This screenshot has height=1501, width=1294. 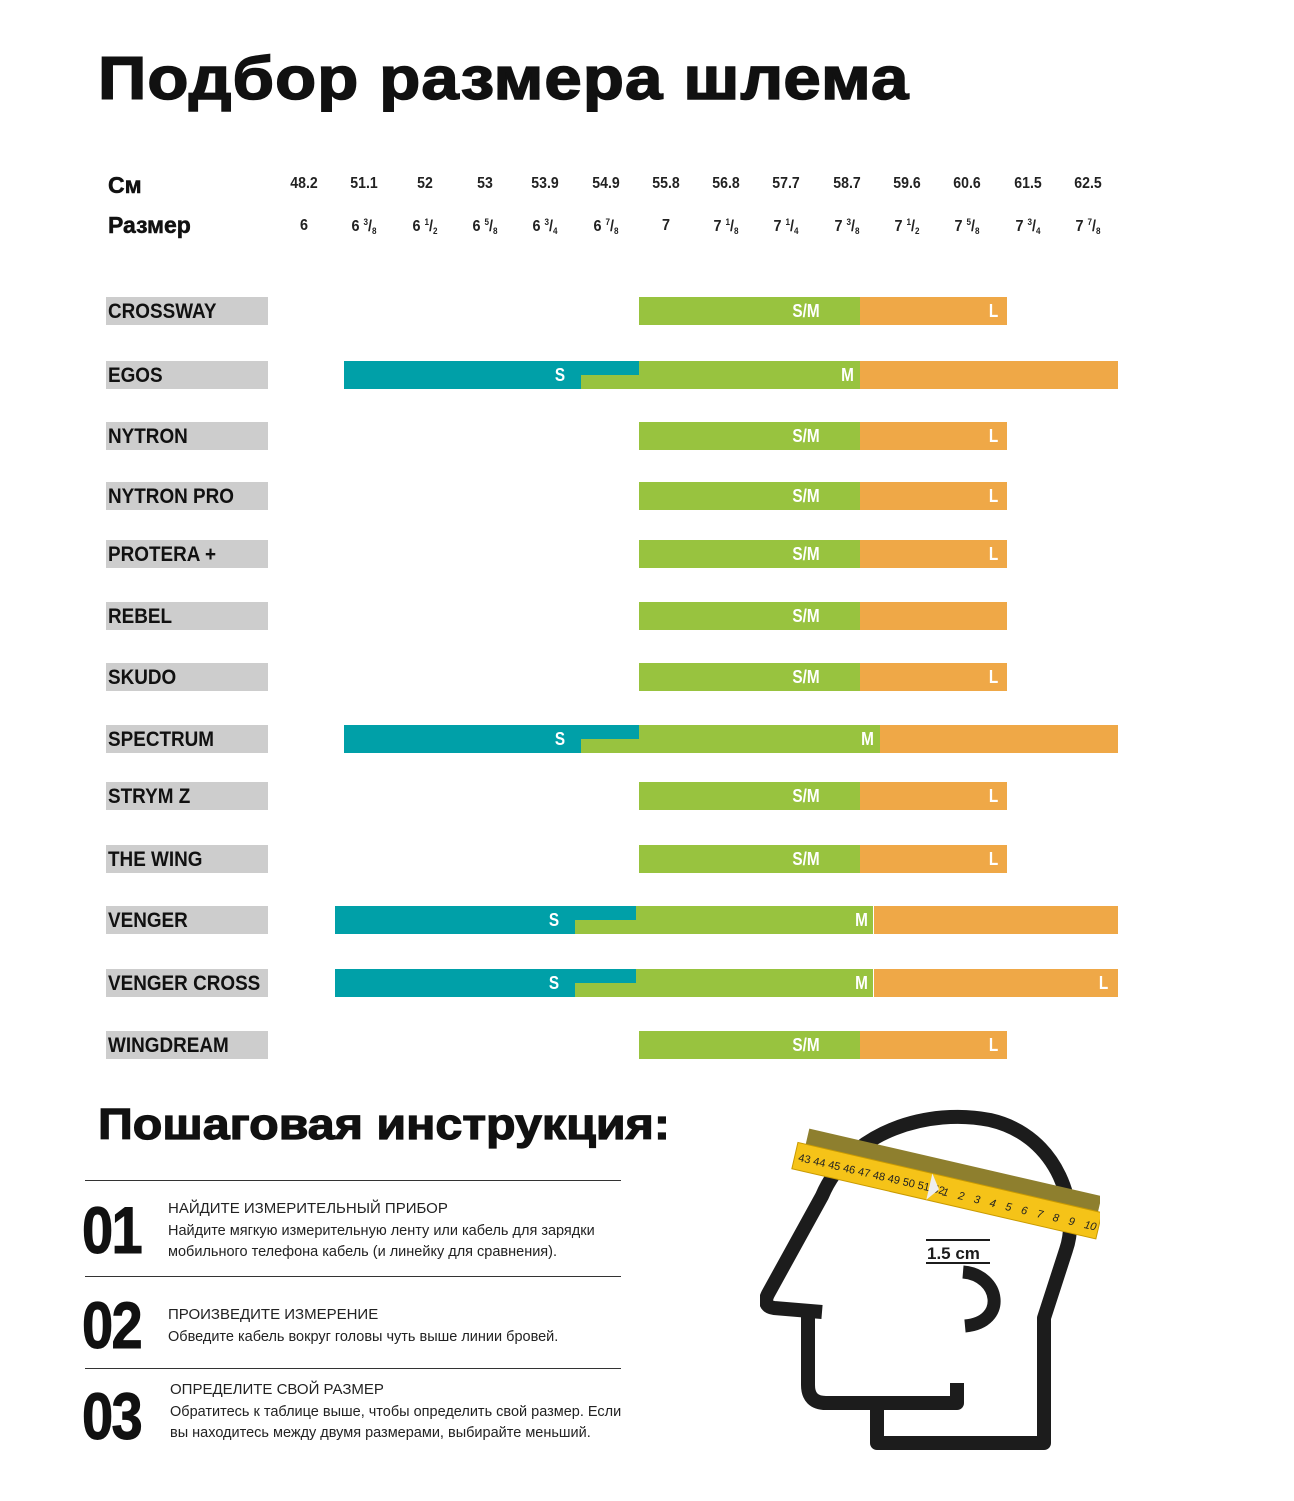 What do you see at coordinates (425, 226) in the screenshot?
I see `size-tick-label: 6 1/2` at bounding box center [425, 226].